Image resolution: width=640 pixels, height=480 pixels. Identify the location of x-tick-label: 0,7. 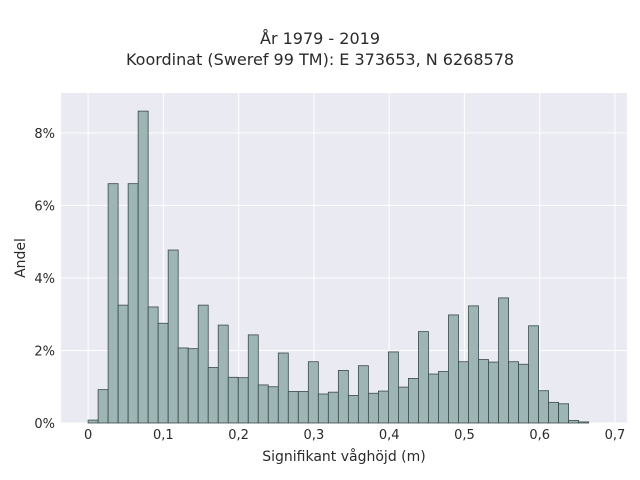
(615, 435).